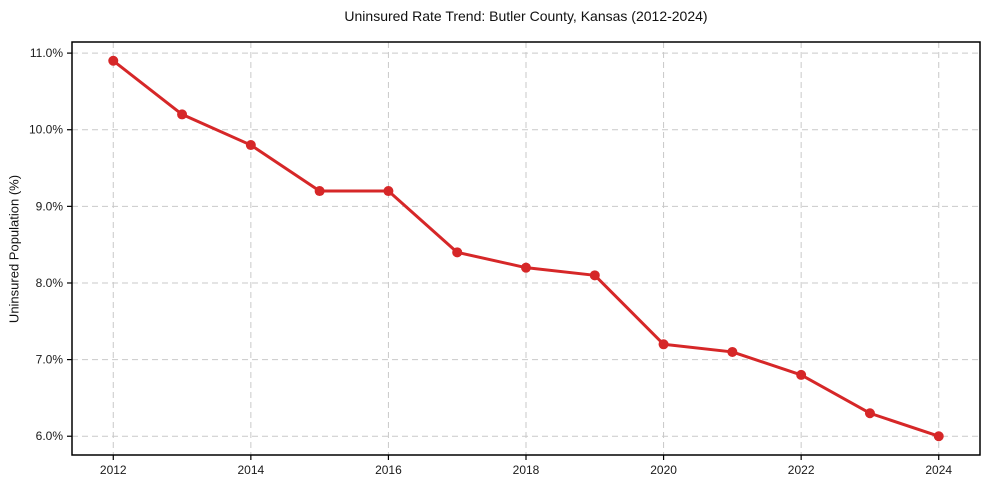 The height and width of the screenshot is (490, 989). I want to click on y-tick-label: 8.0%, so click(50, 283).